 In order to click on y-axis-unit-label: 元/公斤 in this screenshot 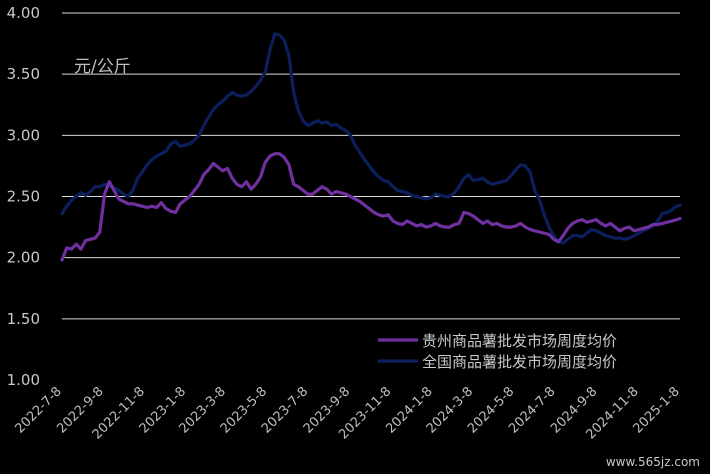, I will do `click(102, 67)`.